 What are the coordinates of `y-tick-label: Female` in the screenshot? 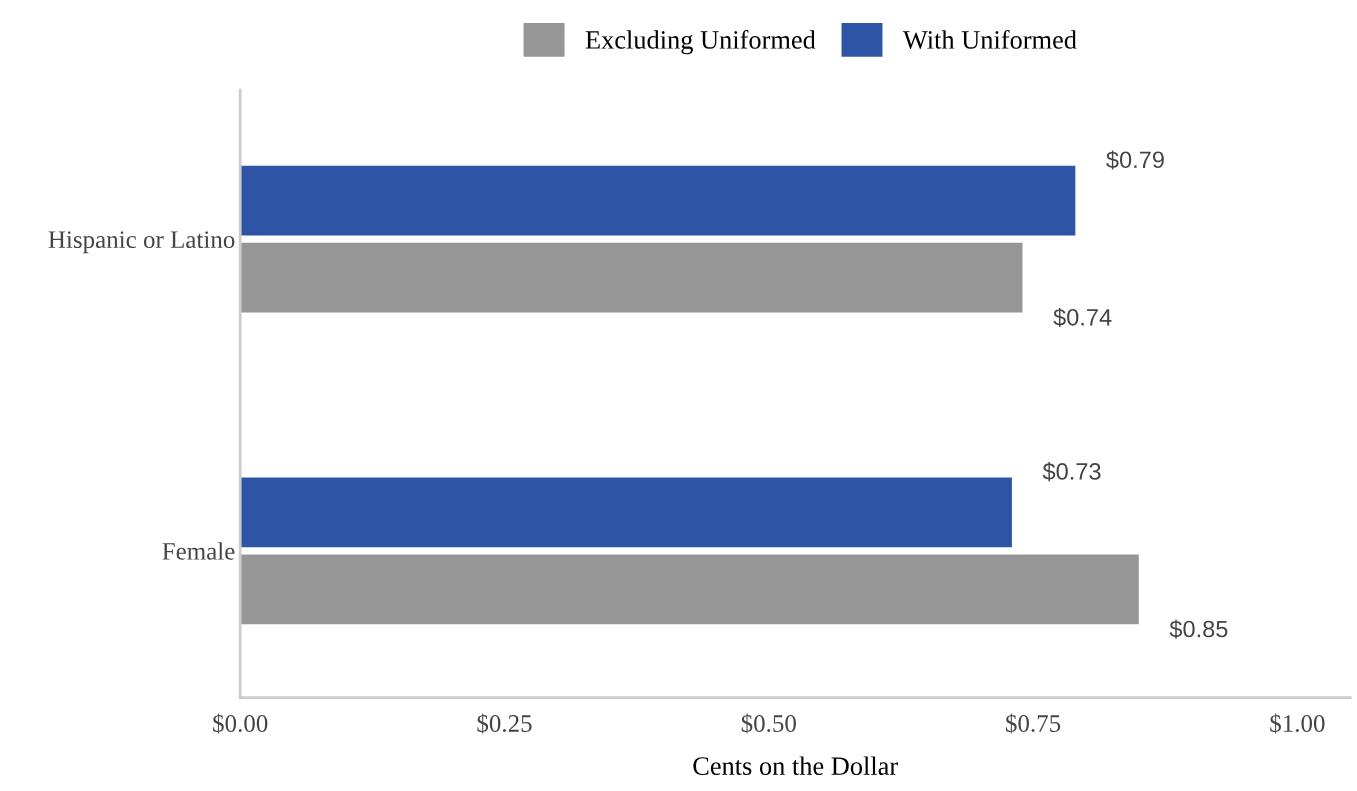 It's located at (198, 551).